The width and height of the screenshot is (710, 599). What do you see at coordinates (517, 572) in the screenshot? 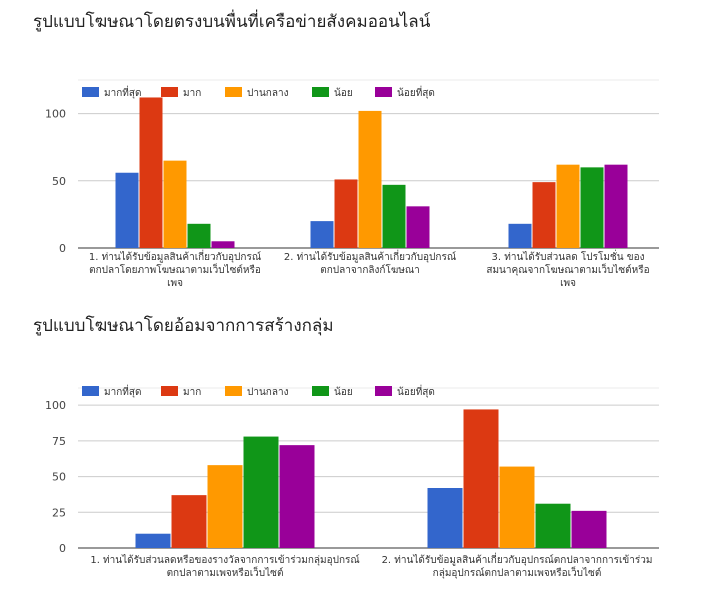
I see `x-category-label: กลุ่มอุปกรณ์ตกปลาตามเพจหรือเว็บไซต์` at bounding box center [517, 572].